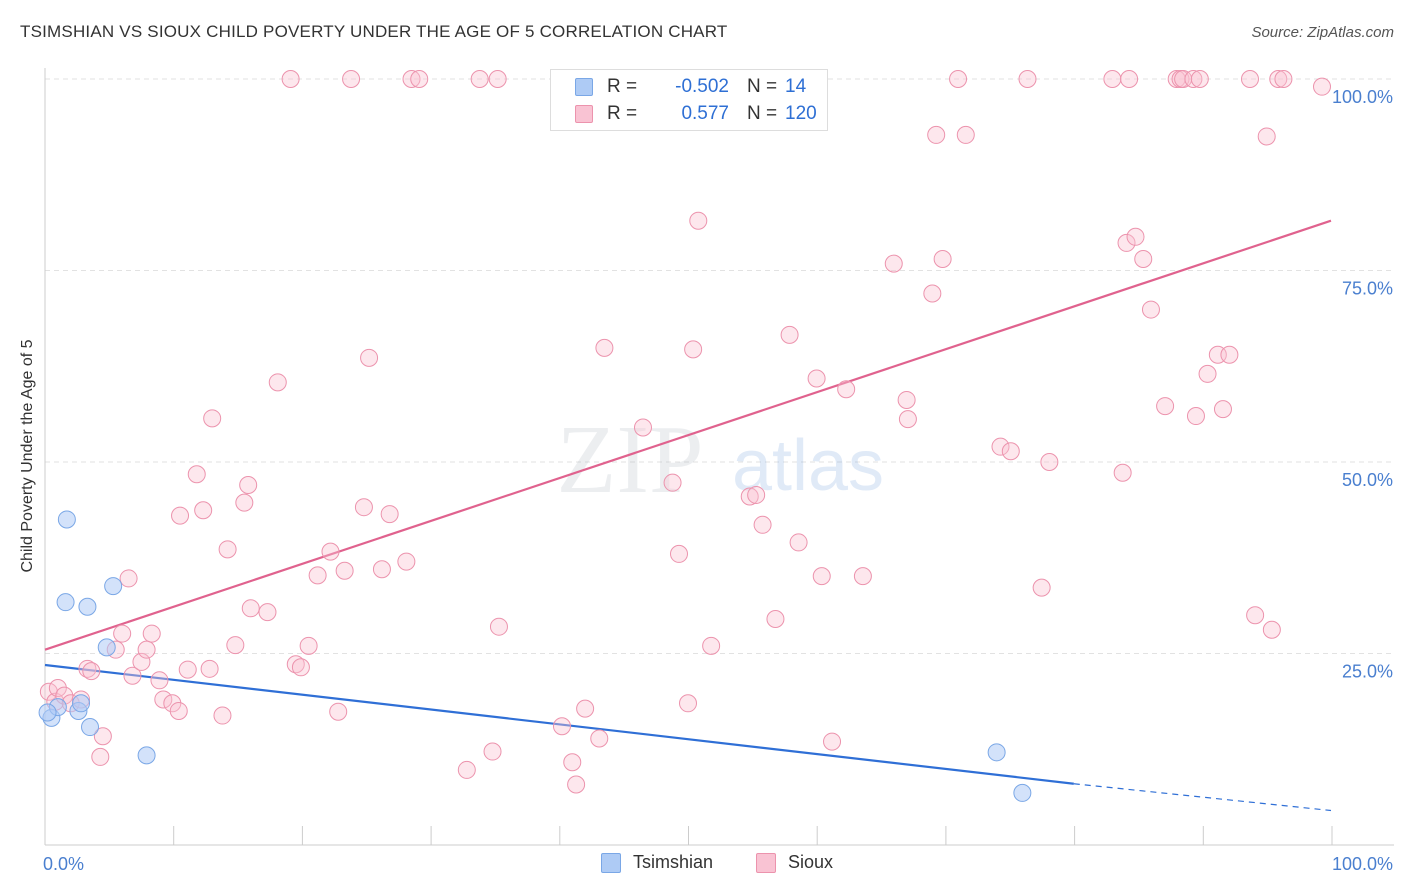  I want to click on legend-n-value: 14, so click(796, 86).